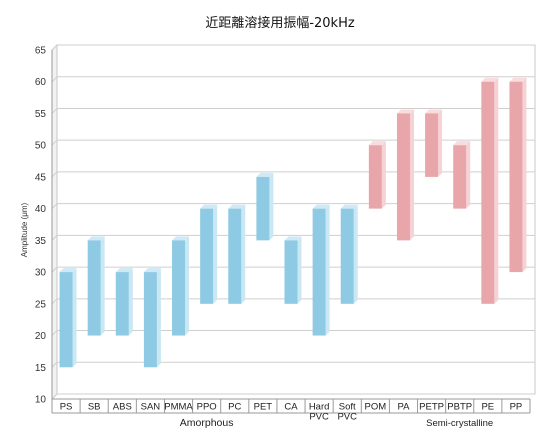 This screenshot has height=444, width=560. I want to click on x-tick-label: PA, so click(403, 407).